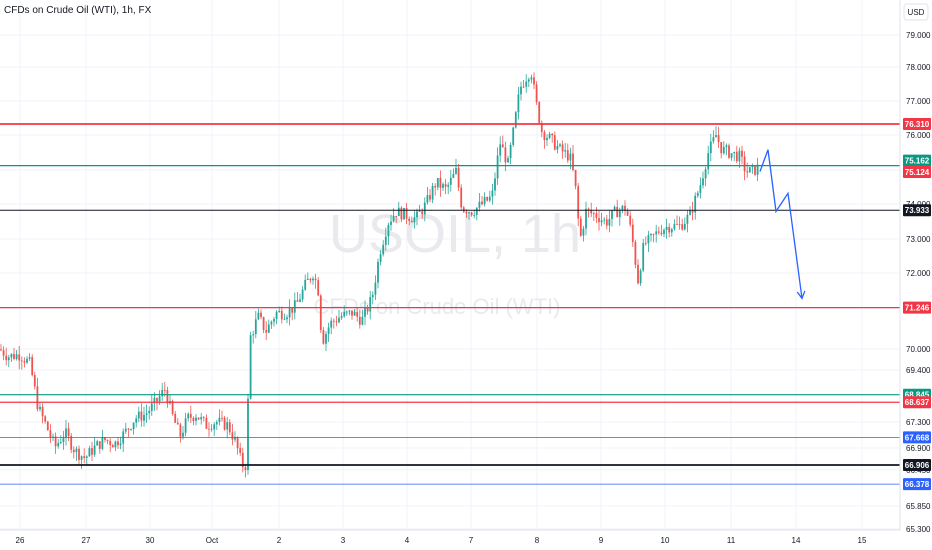 This screenshot has height=550, width=932. I want to click on level-tag-text: 73.933, so click(917, 210).